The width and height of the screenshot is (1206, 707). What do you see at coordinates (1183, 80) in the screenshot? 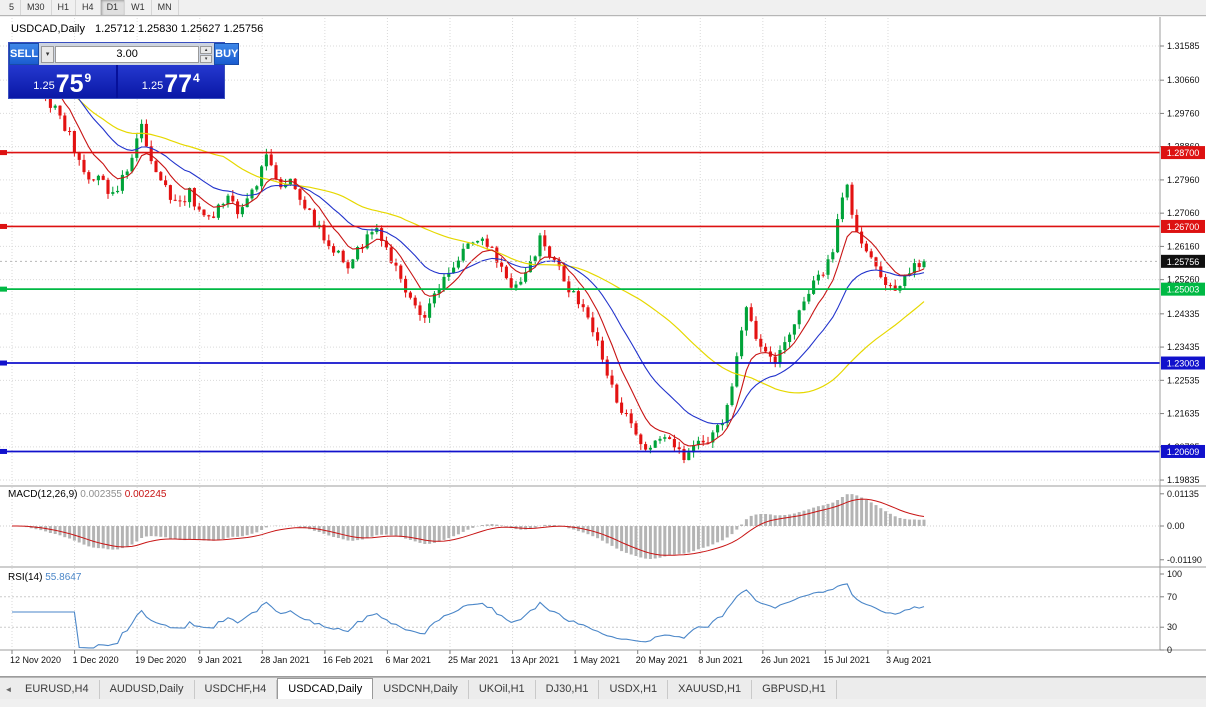
I see `svg-text: 1.30660` at bounding box center [1183, 80].